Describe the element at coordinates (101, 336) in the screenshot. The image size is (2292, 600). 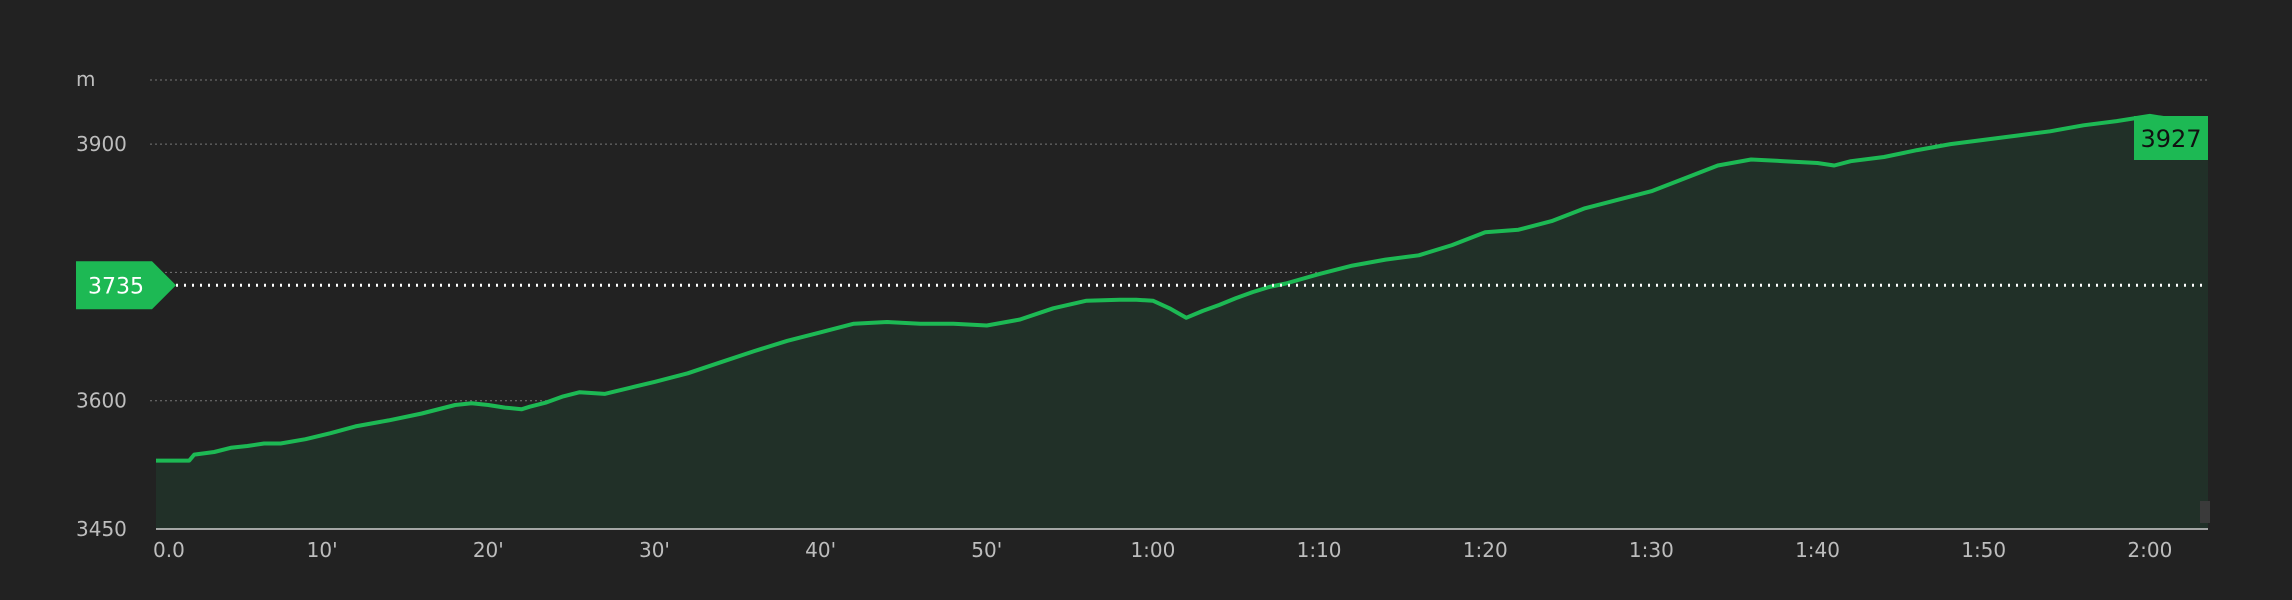
I see `y-axis-ticks: 3450 3600 3900` at that location.